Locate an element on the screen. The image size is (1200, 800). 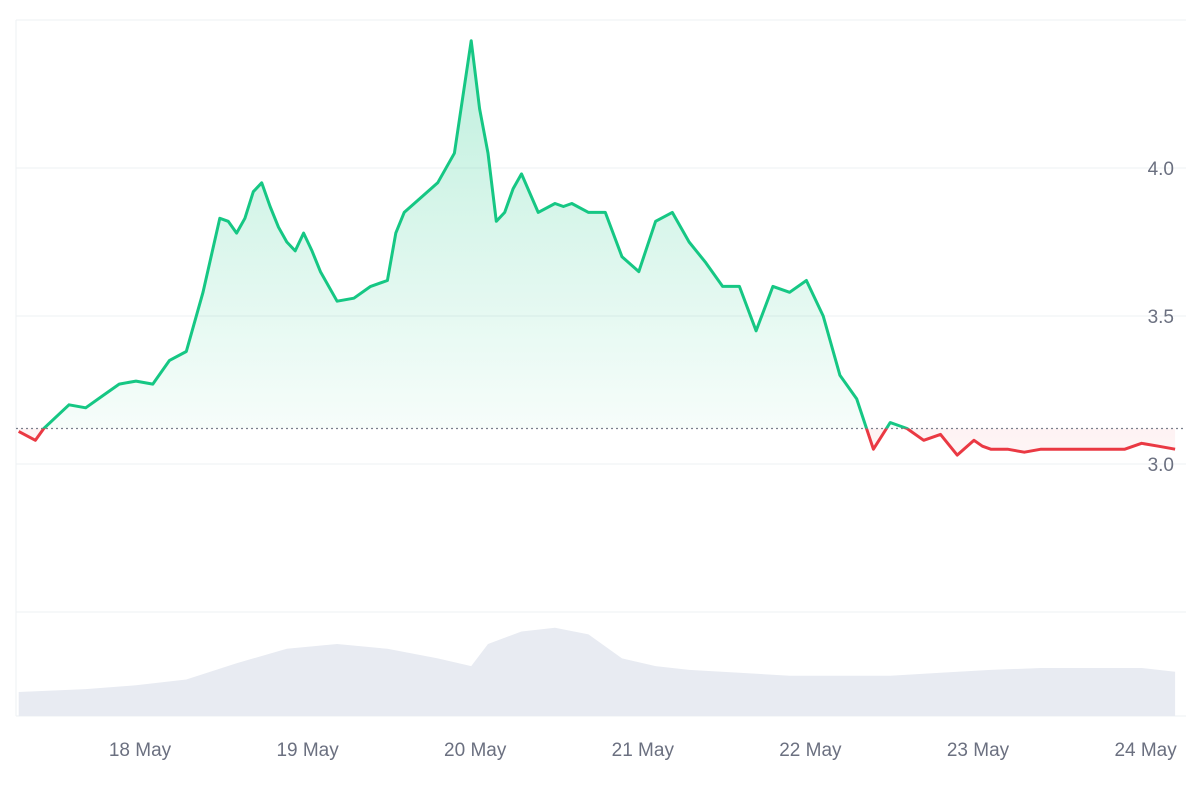
price-fill-down is located at coordinates (597, 442).